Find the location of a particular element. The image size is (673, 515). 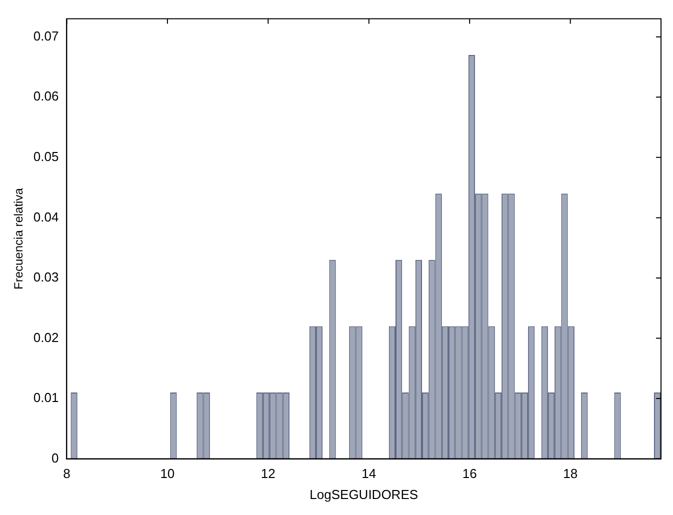

y-tick-label: 0.06 is located at coordinates (46, 96).